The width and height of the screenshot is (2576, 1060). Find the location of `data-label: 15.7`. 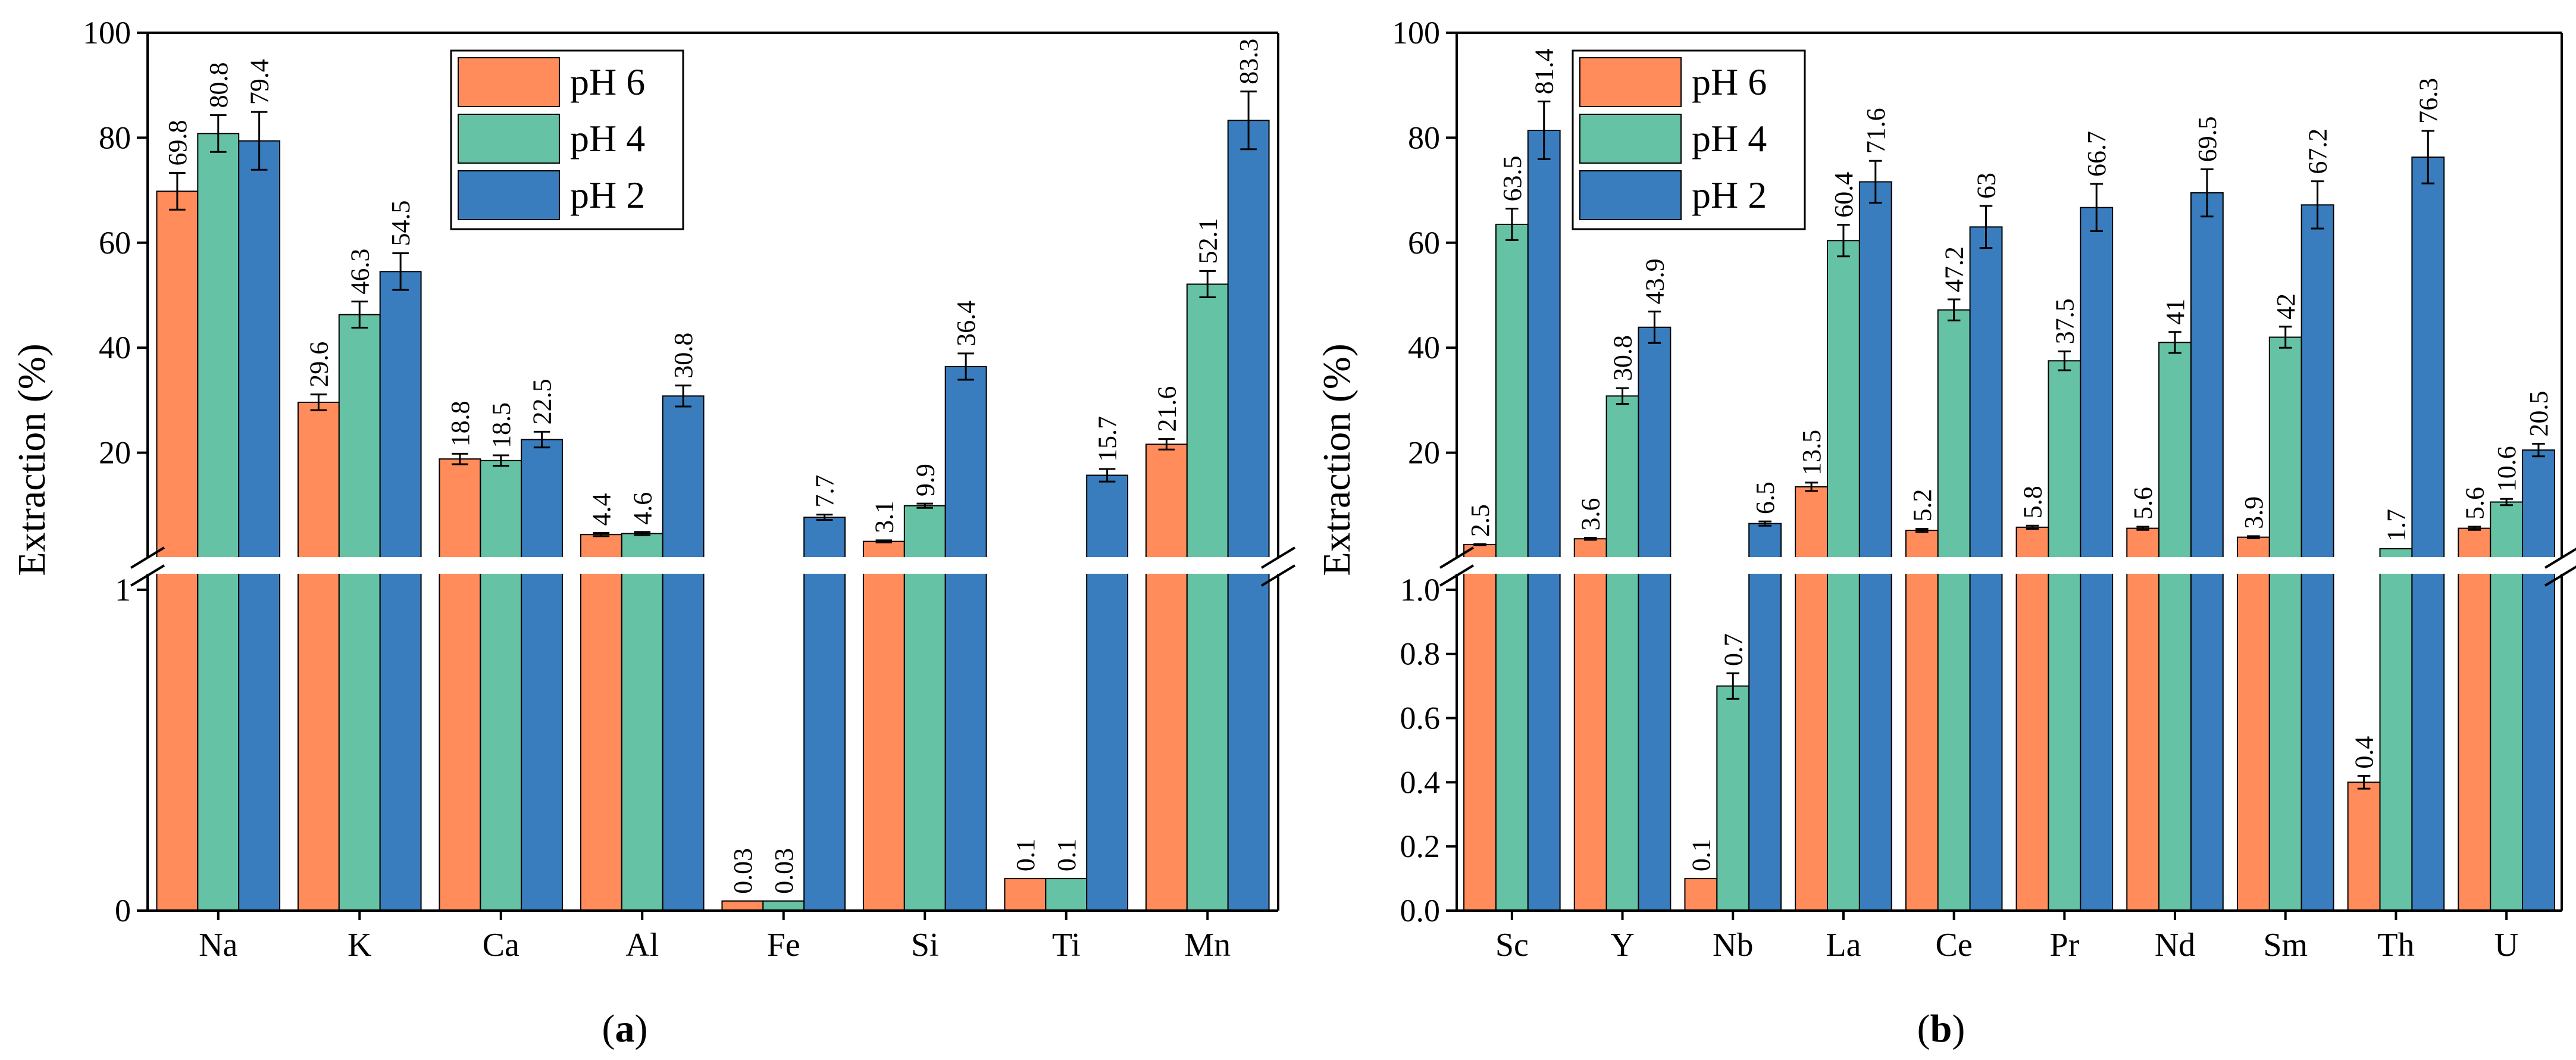

data-label: 15.7 is located at coordinates (1107, 439).